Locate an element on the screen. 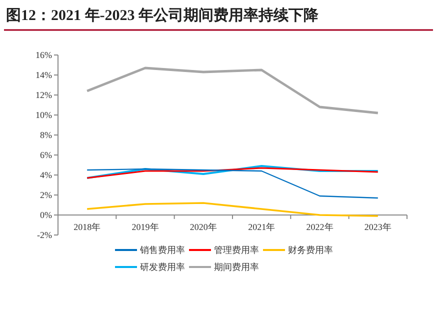 The image size is (437, 323). x-tick-label: 2019年 is located at coordinates (145, 227).